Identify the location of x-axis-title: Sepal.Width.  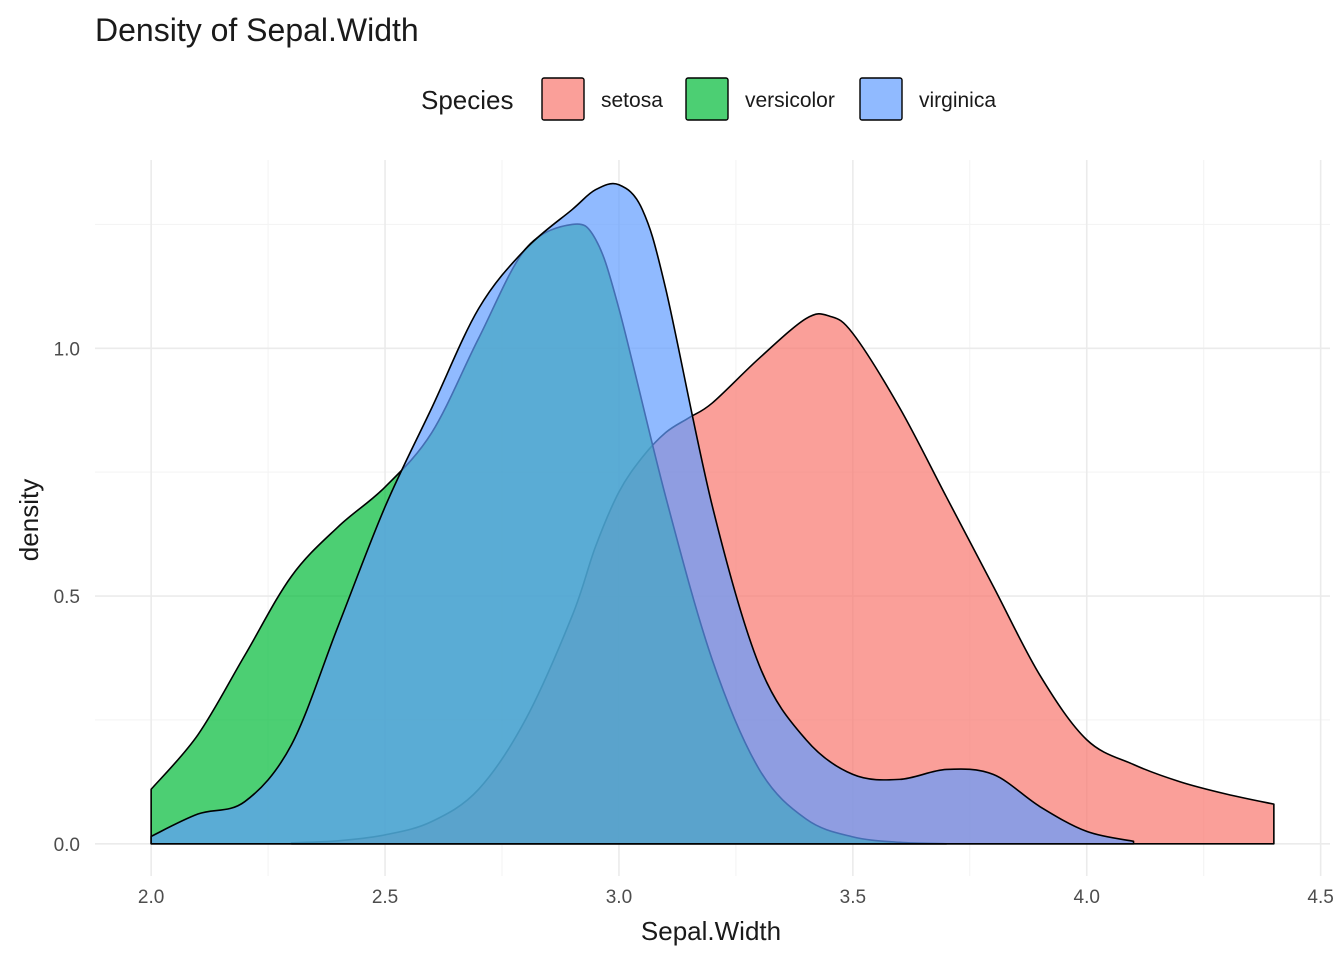
(711, 931).